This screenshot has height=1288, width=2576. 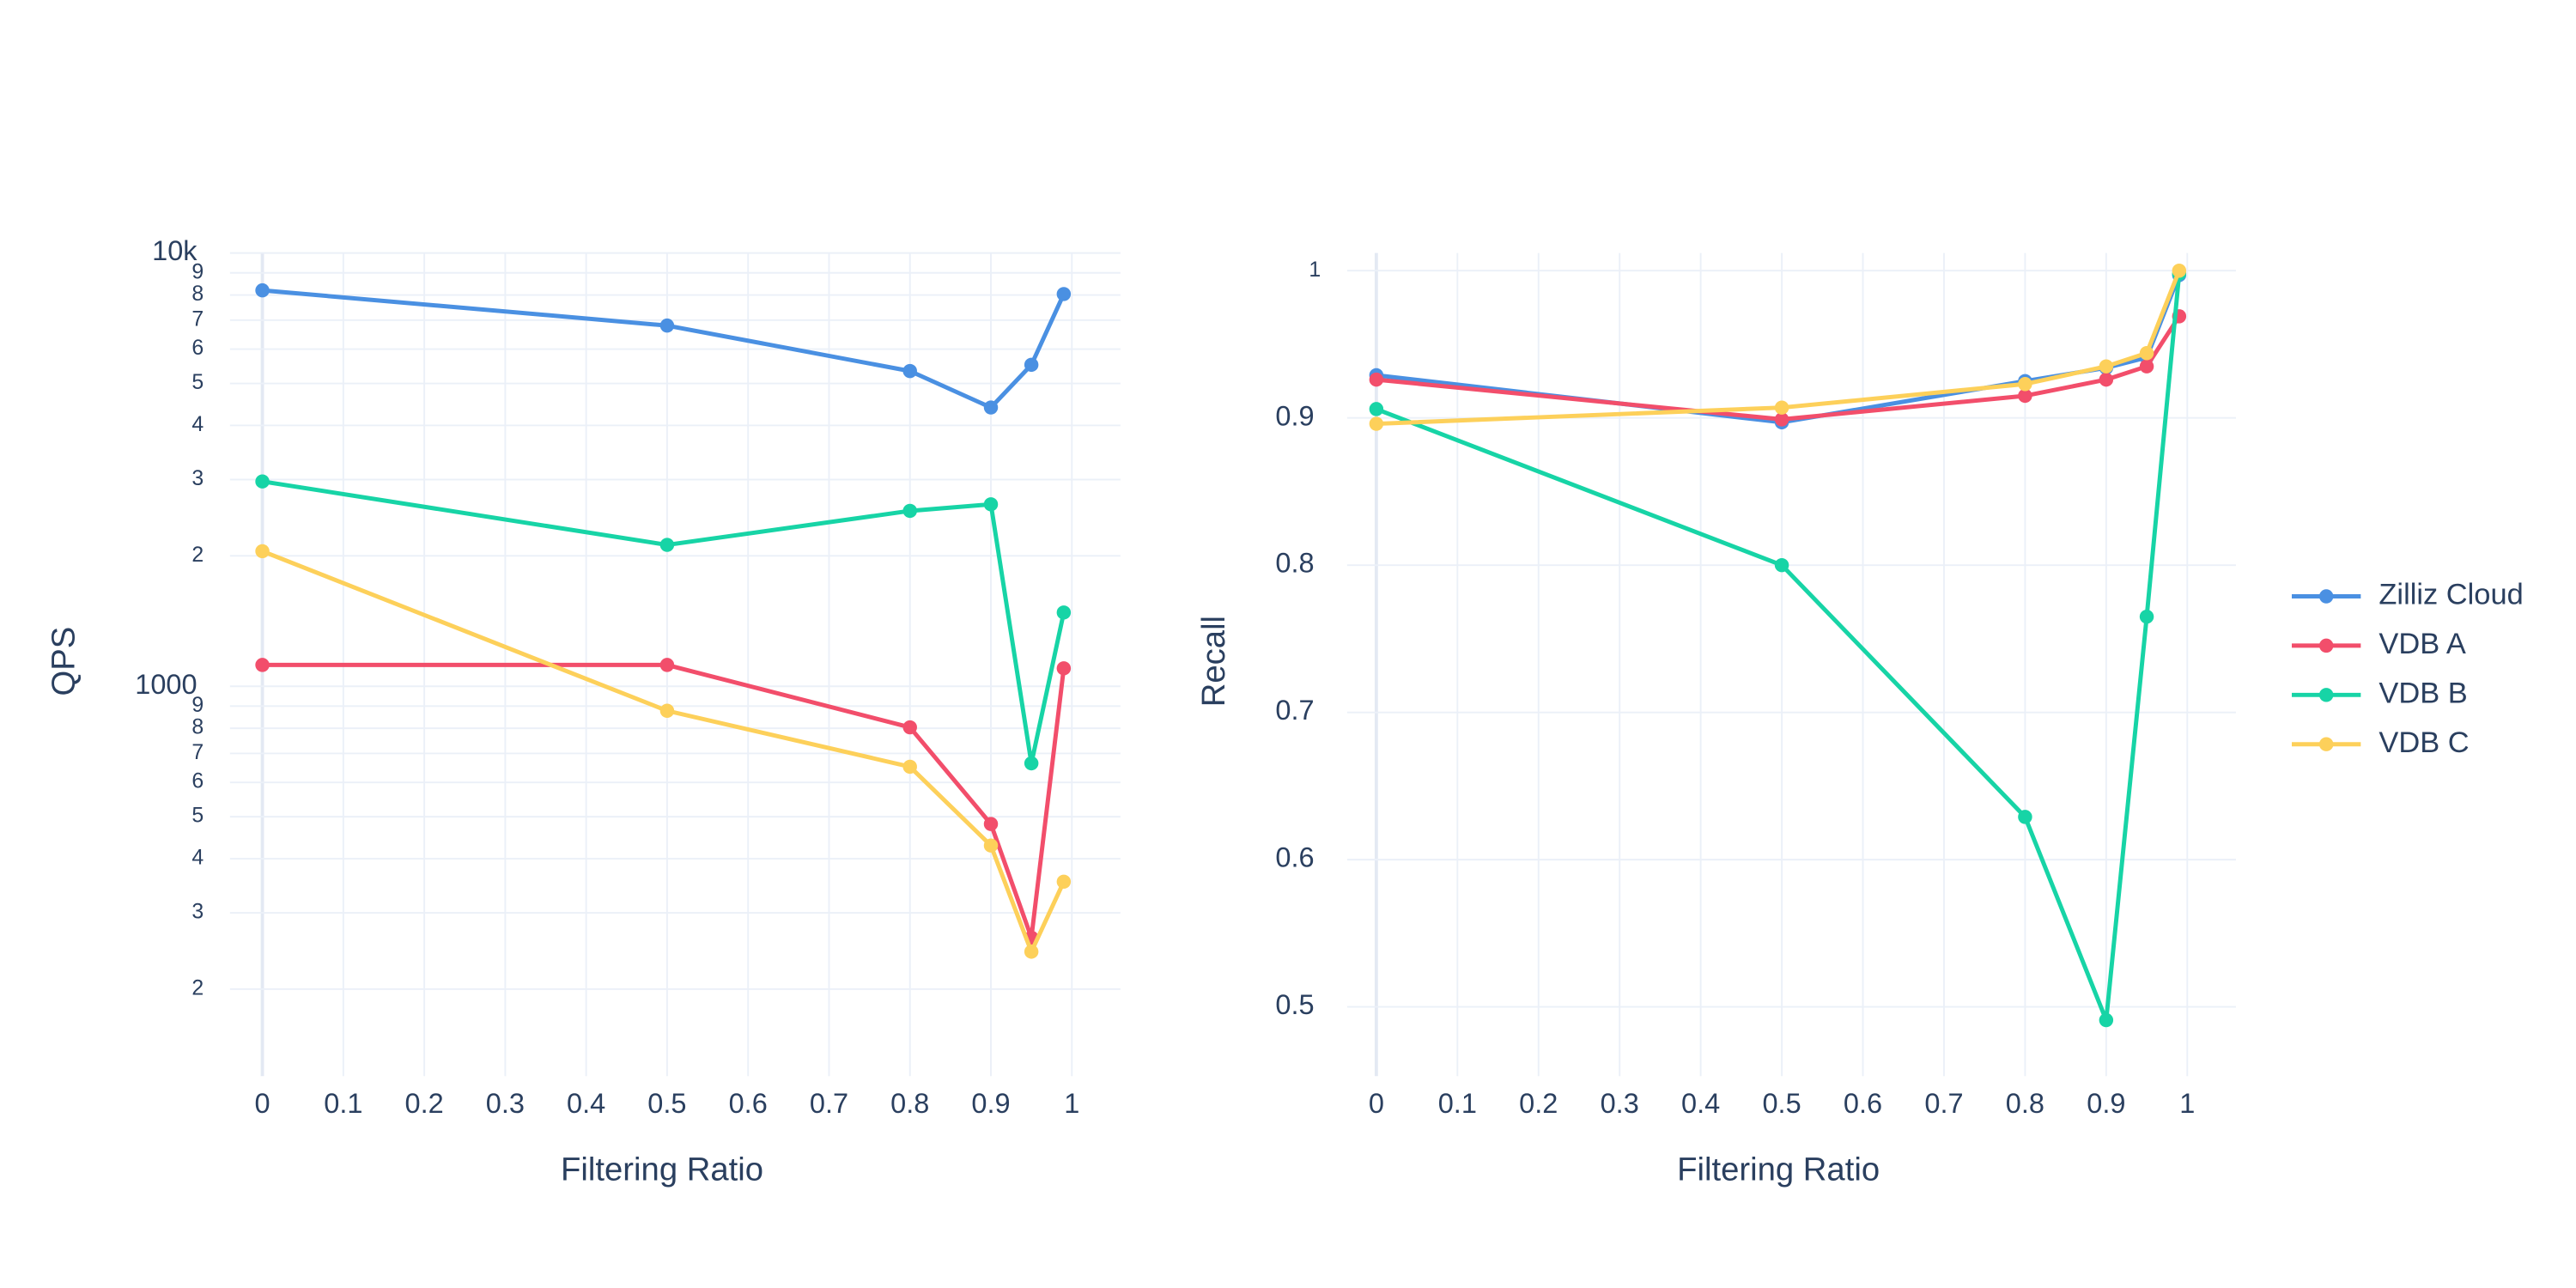 I want to click on y-tick-label: 3, so click(x=197, y=912).